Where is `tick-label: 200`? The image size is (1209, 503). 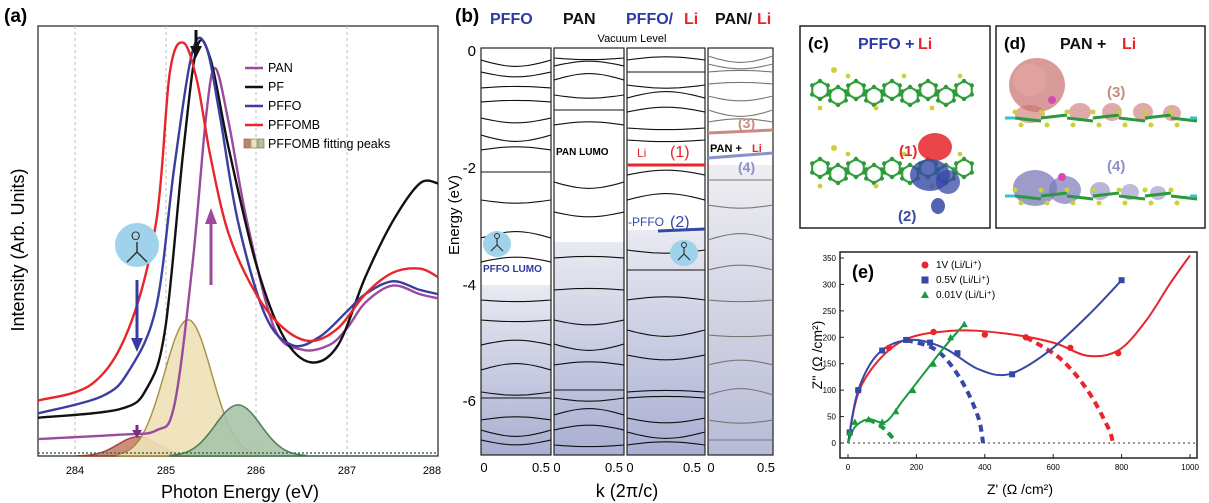
tick-label: 200 is located at coordinates (917, 467).